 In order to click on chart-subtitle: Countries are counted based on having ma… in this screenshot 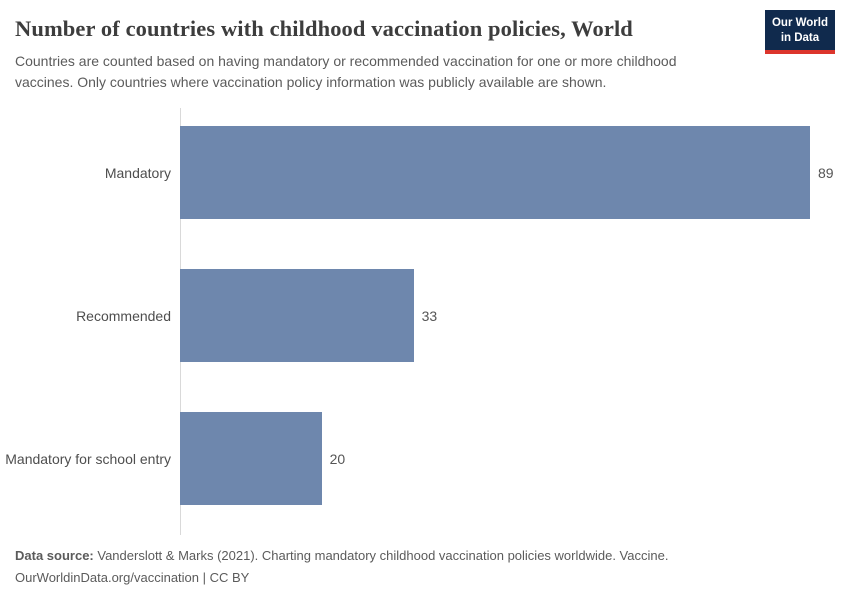, I will do `click(346, 71)`.